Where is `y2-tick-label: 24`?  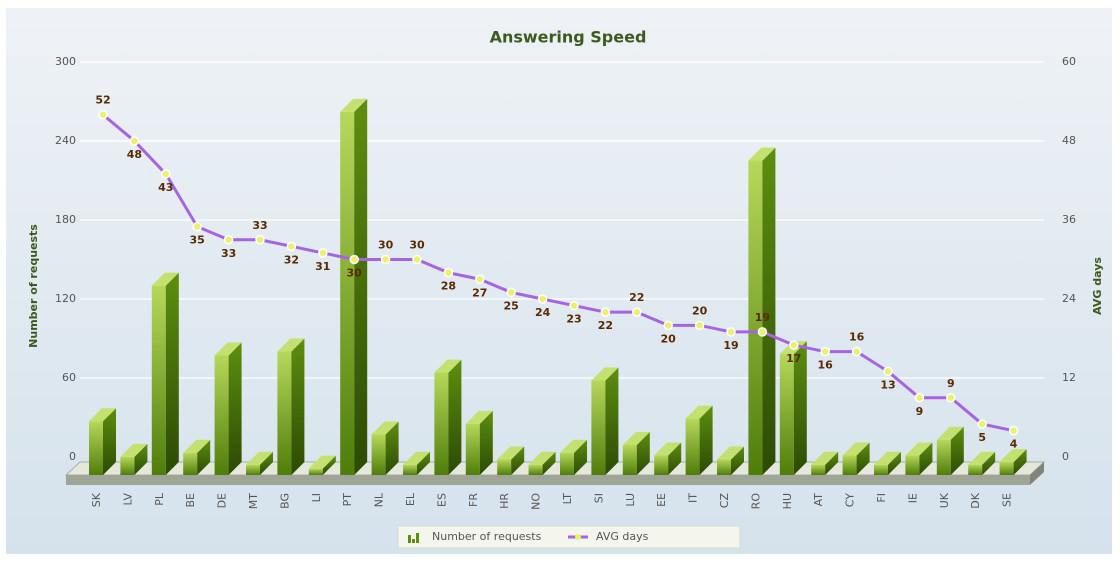 y2-tick-label: 24 is located at coordinates (1069, 298).